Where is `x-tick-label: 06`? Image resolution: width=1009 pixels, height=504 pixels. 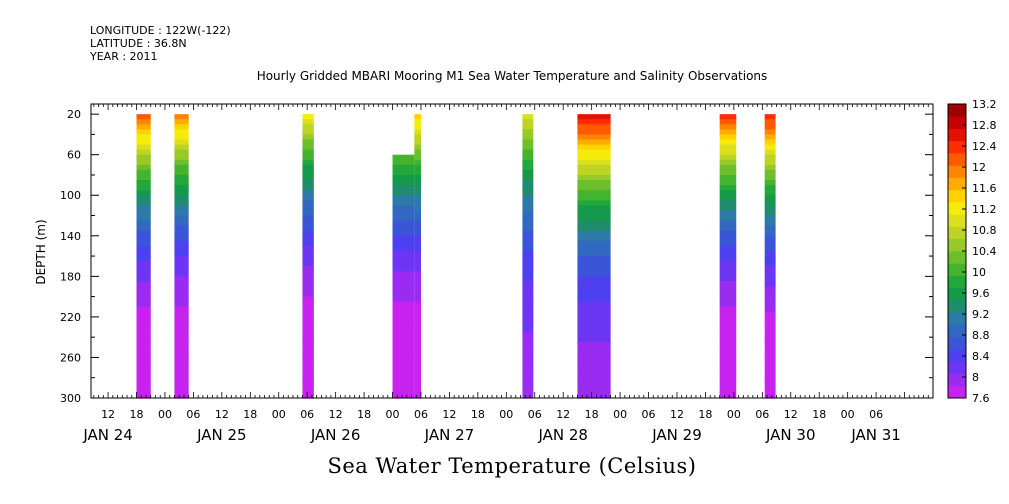 x-tick-label: 06 is located at coordinates (421, 414).